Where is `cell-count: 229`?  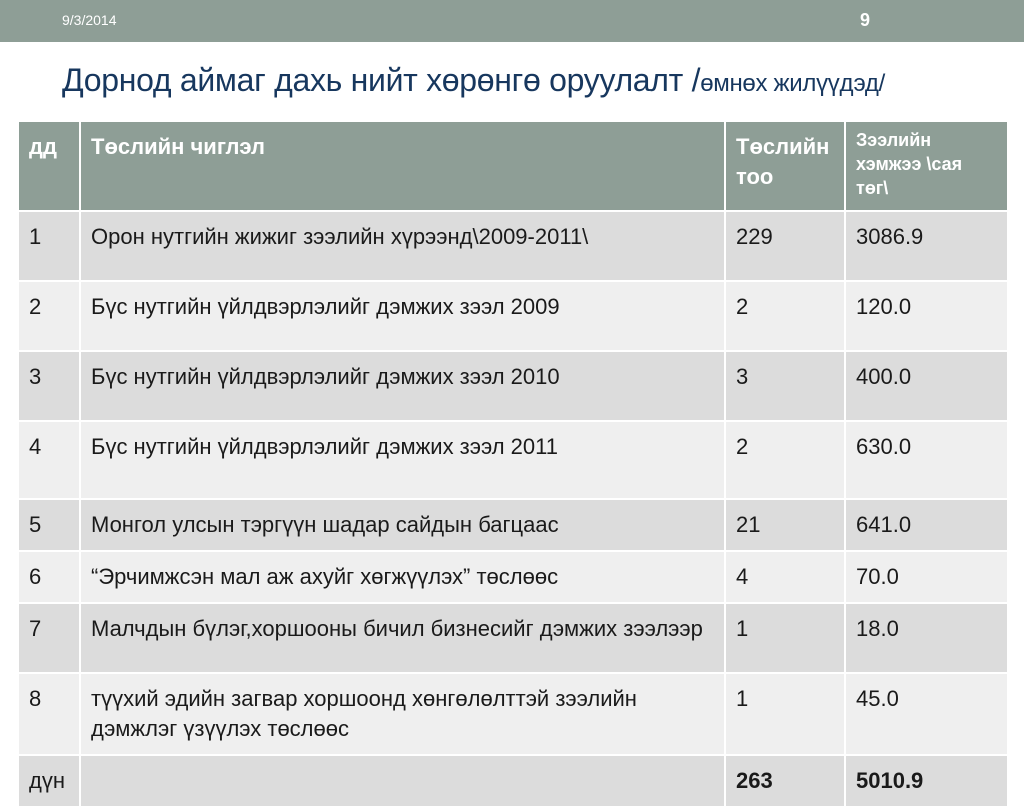 cell-count: 229 is located at coordinates (785, 246).